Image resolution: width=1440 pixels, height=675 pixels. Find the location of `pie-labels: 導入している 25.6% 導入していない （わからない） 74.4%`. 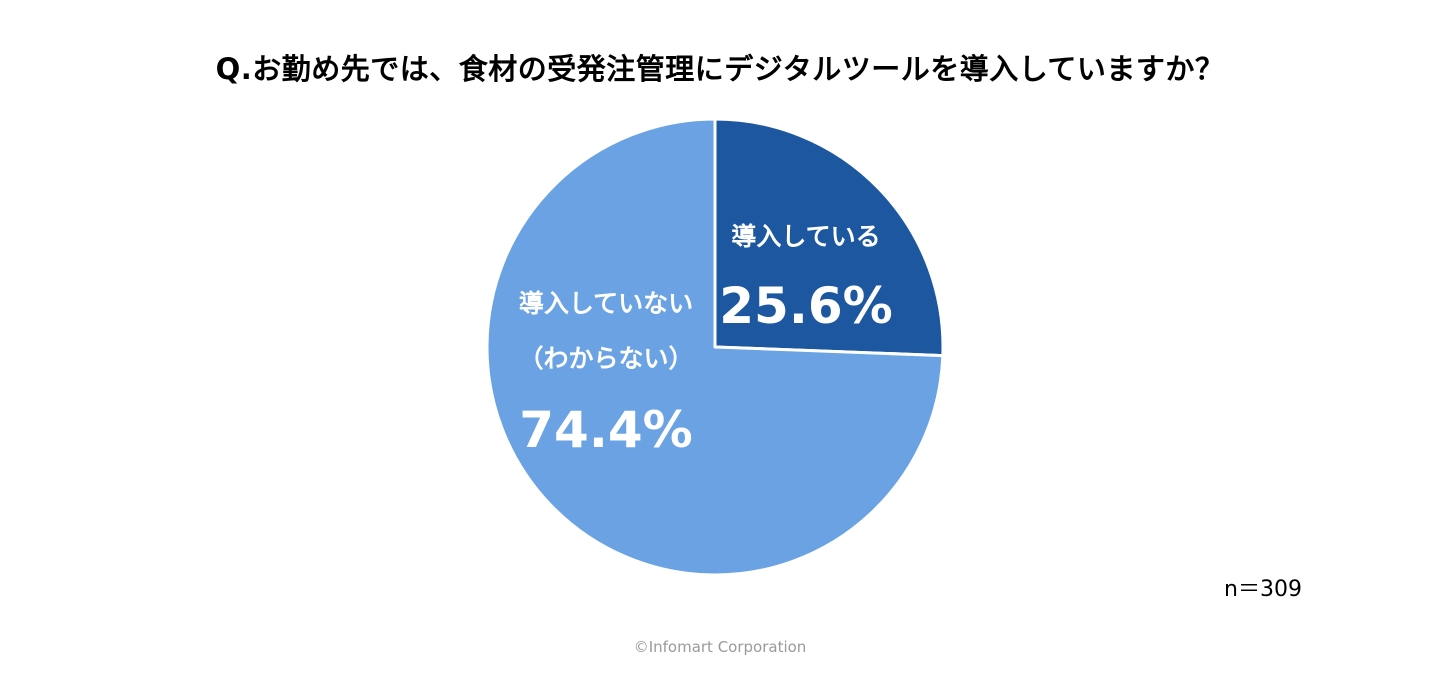

pie-labels: 導入している 25.6% 導入していない （わからない） 74.4% is located at coordinates (705, 340).